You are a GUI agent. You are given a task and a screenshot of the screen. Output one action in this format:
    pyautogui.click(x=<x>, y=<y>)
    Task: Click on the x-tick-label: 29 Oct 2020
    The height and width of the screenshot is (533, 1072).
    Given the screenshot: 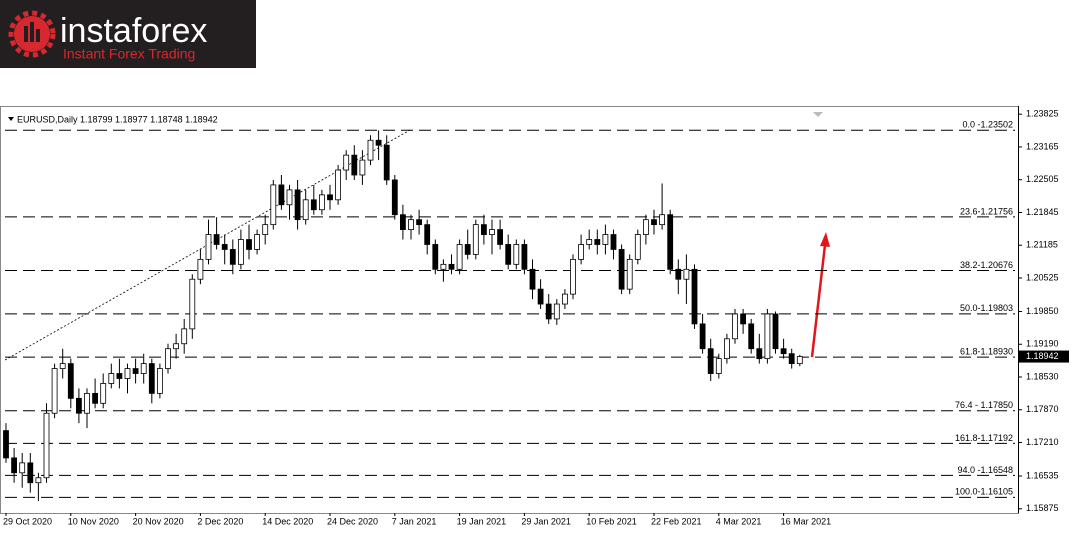 What is the action you would take?
    pyautogui.click(x=27, y=521)
    